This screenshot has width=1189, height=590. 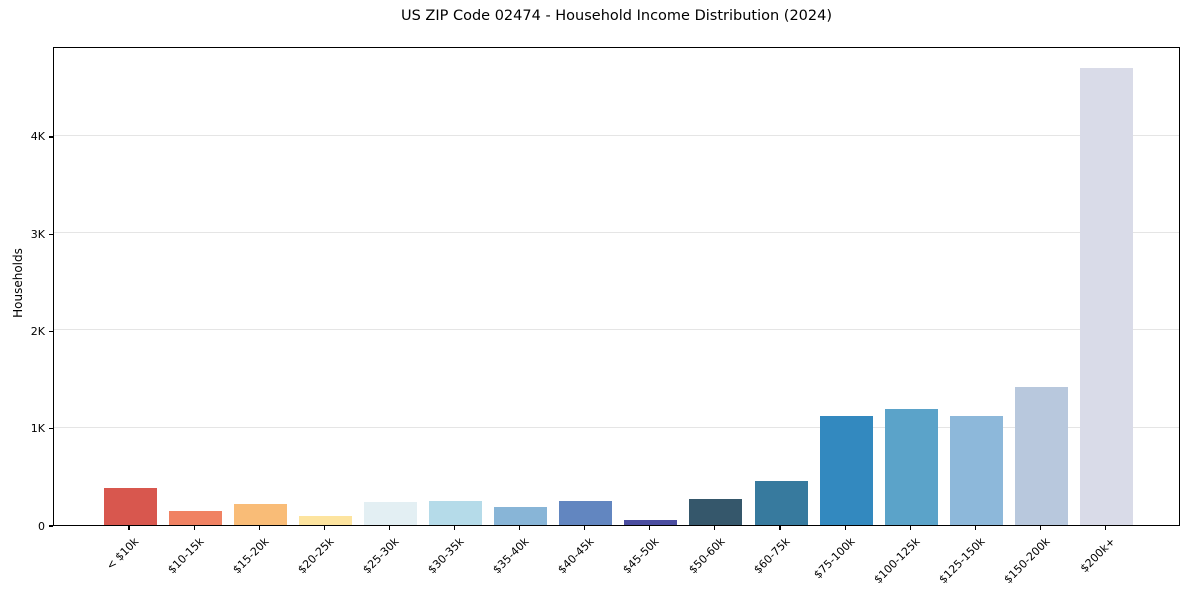 What do you see at coordinates (51, 234) in the screenshot?
I see `y-tick-mark-3K` at bounding box center [51, 234].